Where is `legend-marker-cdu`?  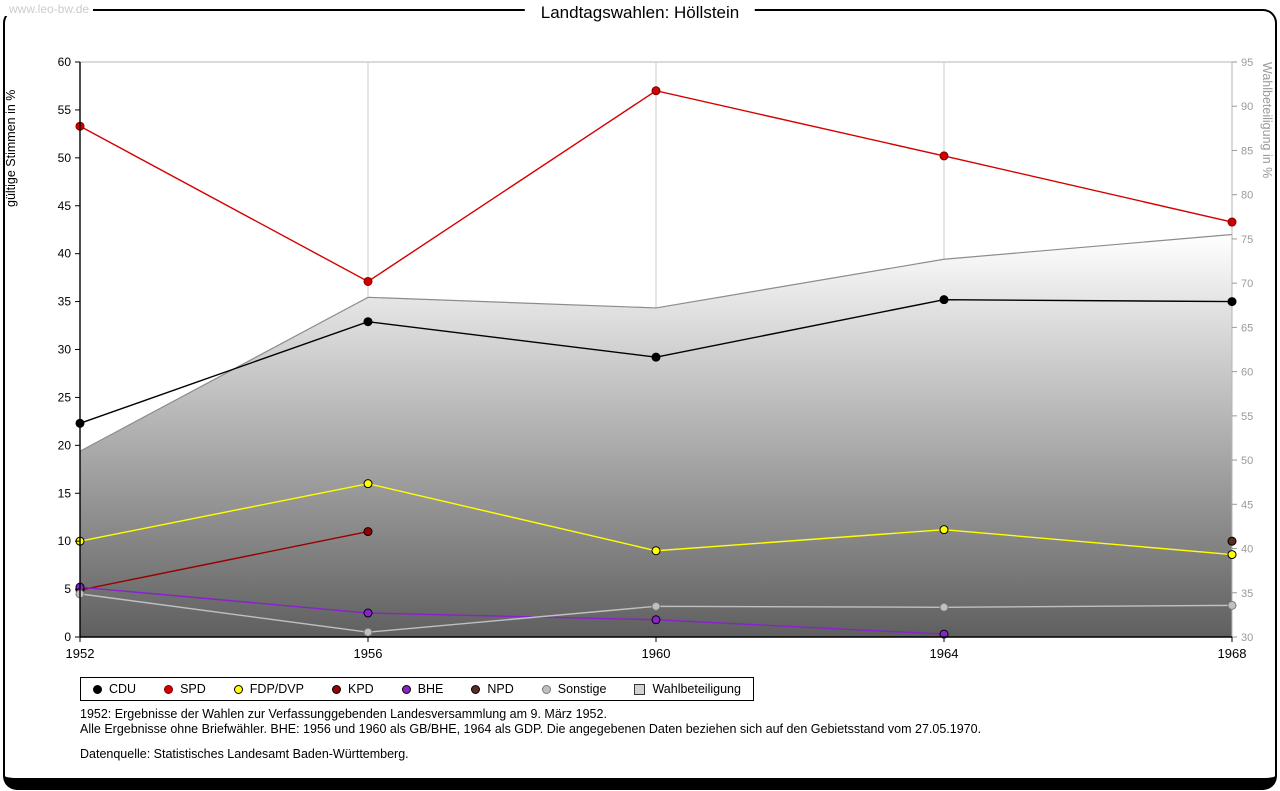 legend-marker-cdu is located at coordinates (97, 689).